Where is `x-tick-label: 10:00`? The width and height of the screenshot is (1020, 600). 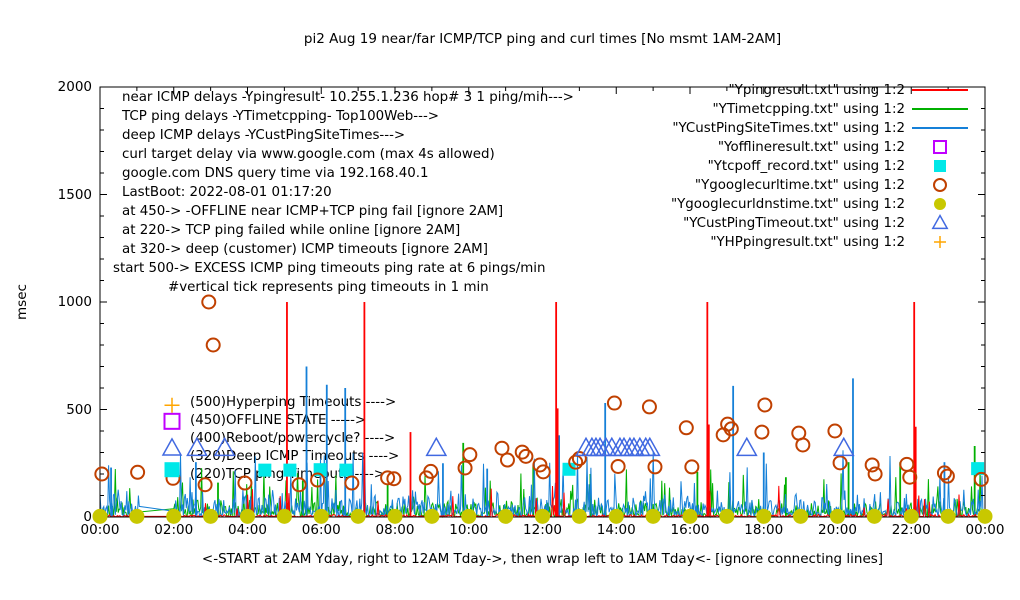
x-tick-label: 10:00 is located at coordinates (469, 530).